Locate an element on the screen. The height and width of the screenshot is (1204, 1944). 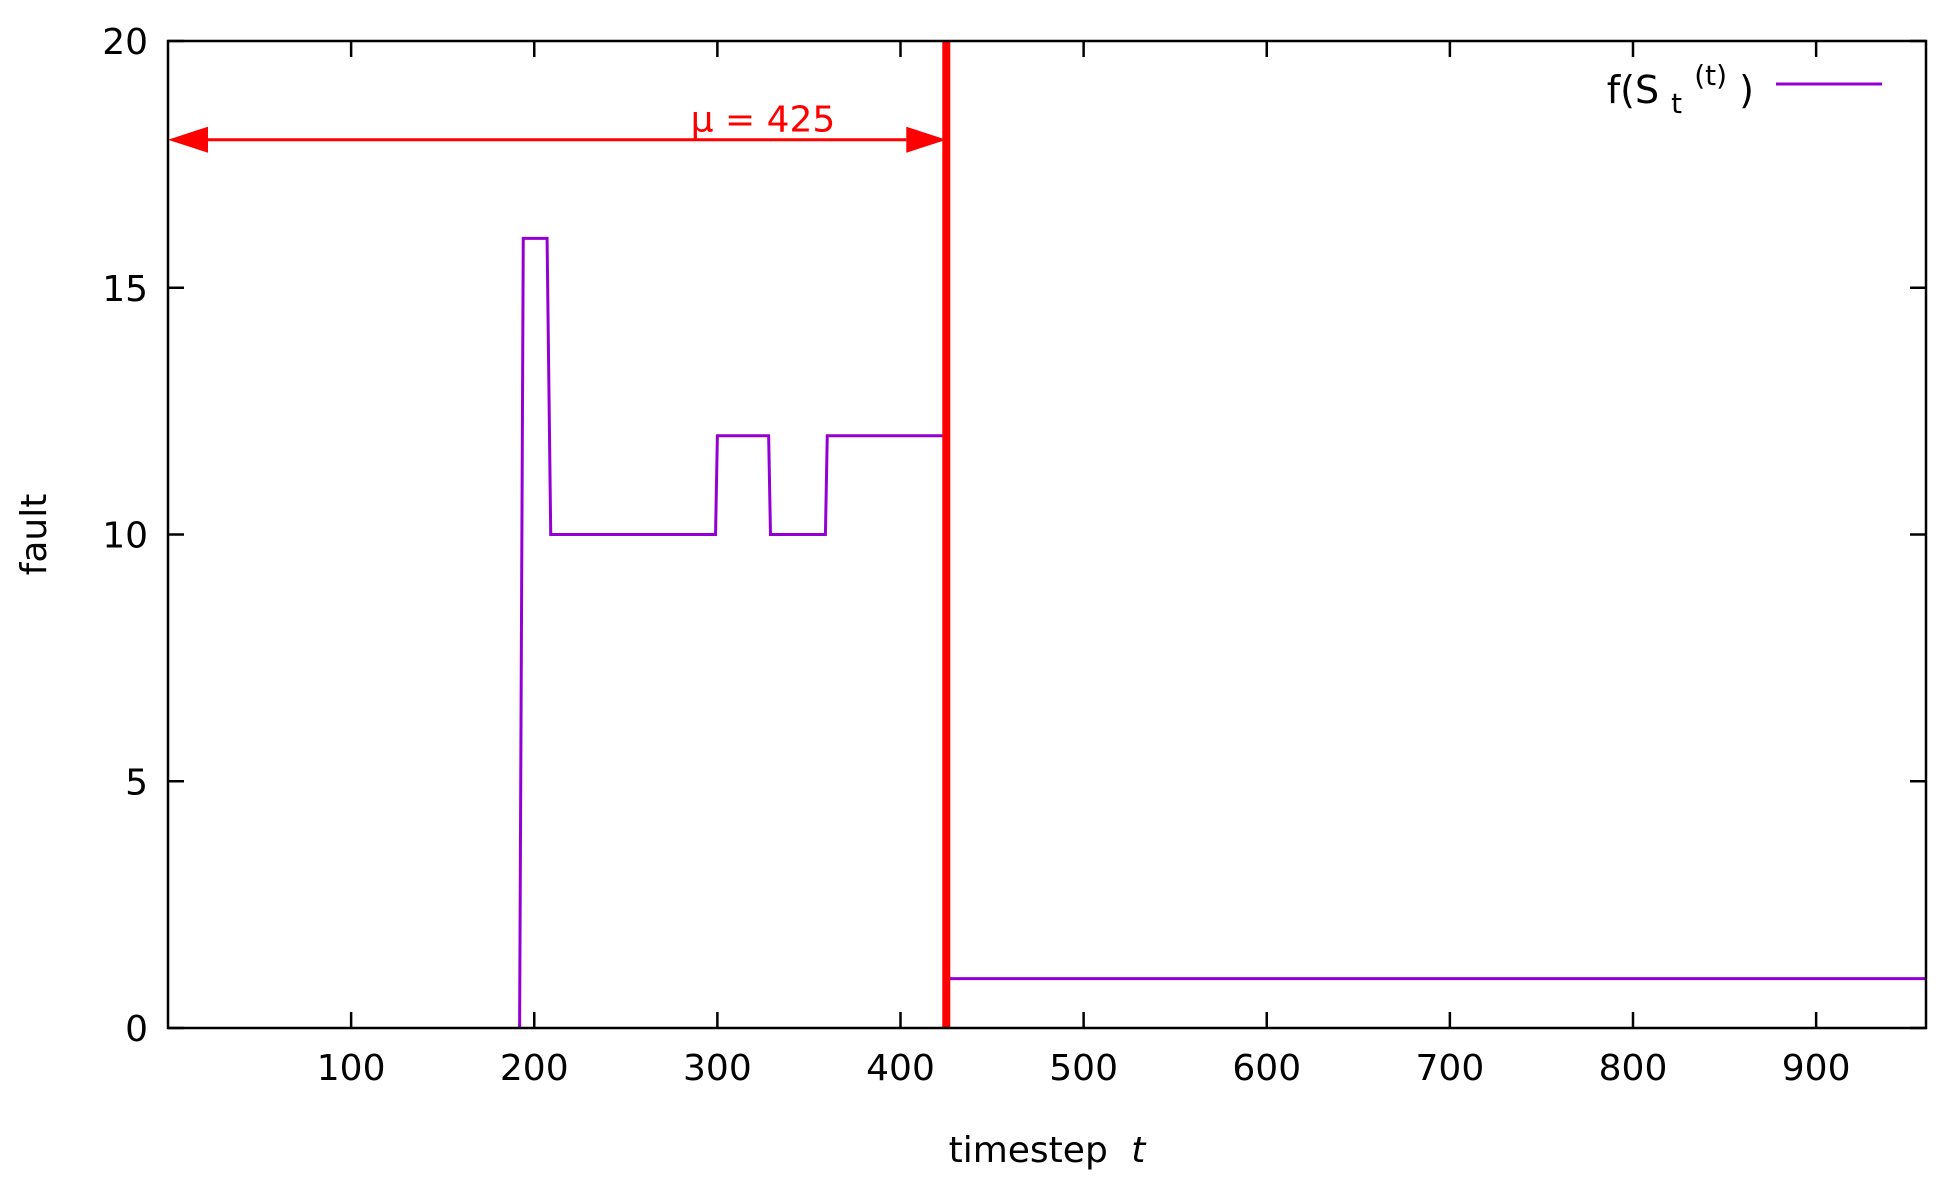
range-arrow-head-right is located at coordinates (926, 139).